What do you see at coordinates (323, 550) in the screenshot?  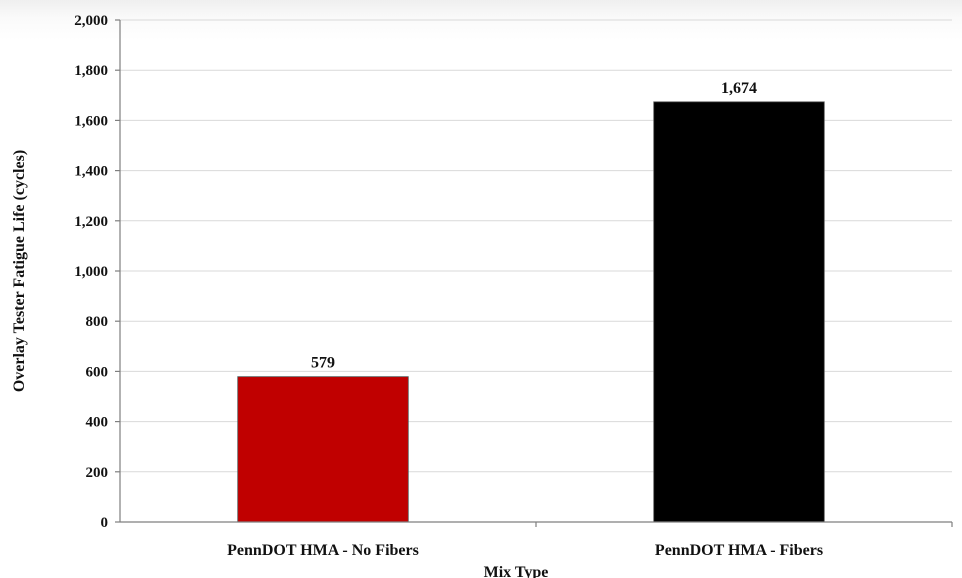 I see `x-category-label: PennDOT HMA - No Fibers` at bounding box center [323, 550].